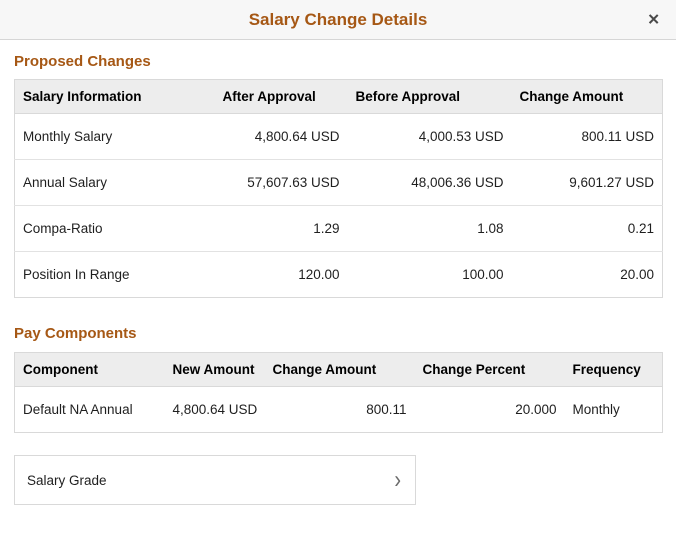  What do you see at coordinates (281, 96) in the screenshot?
I see `column-header-after-approval: After Approval` at bounding box center [281, 96].